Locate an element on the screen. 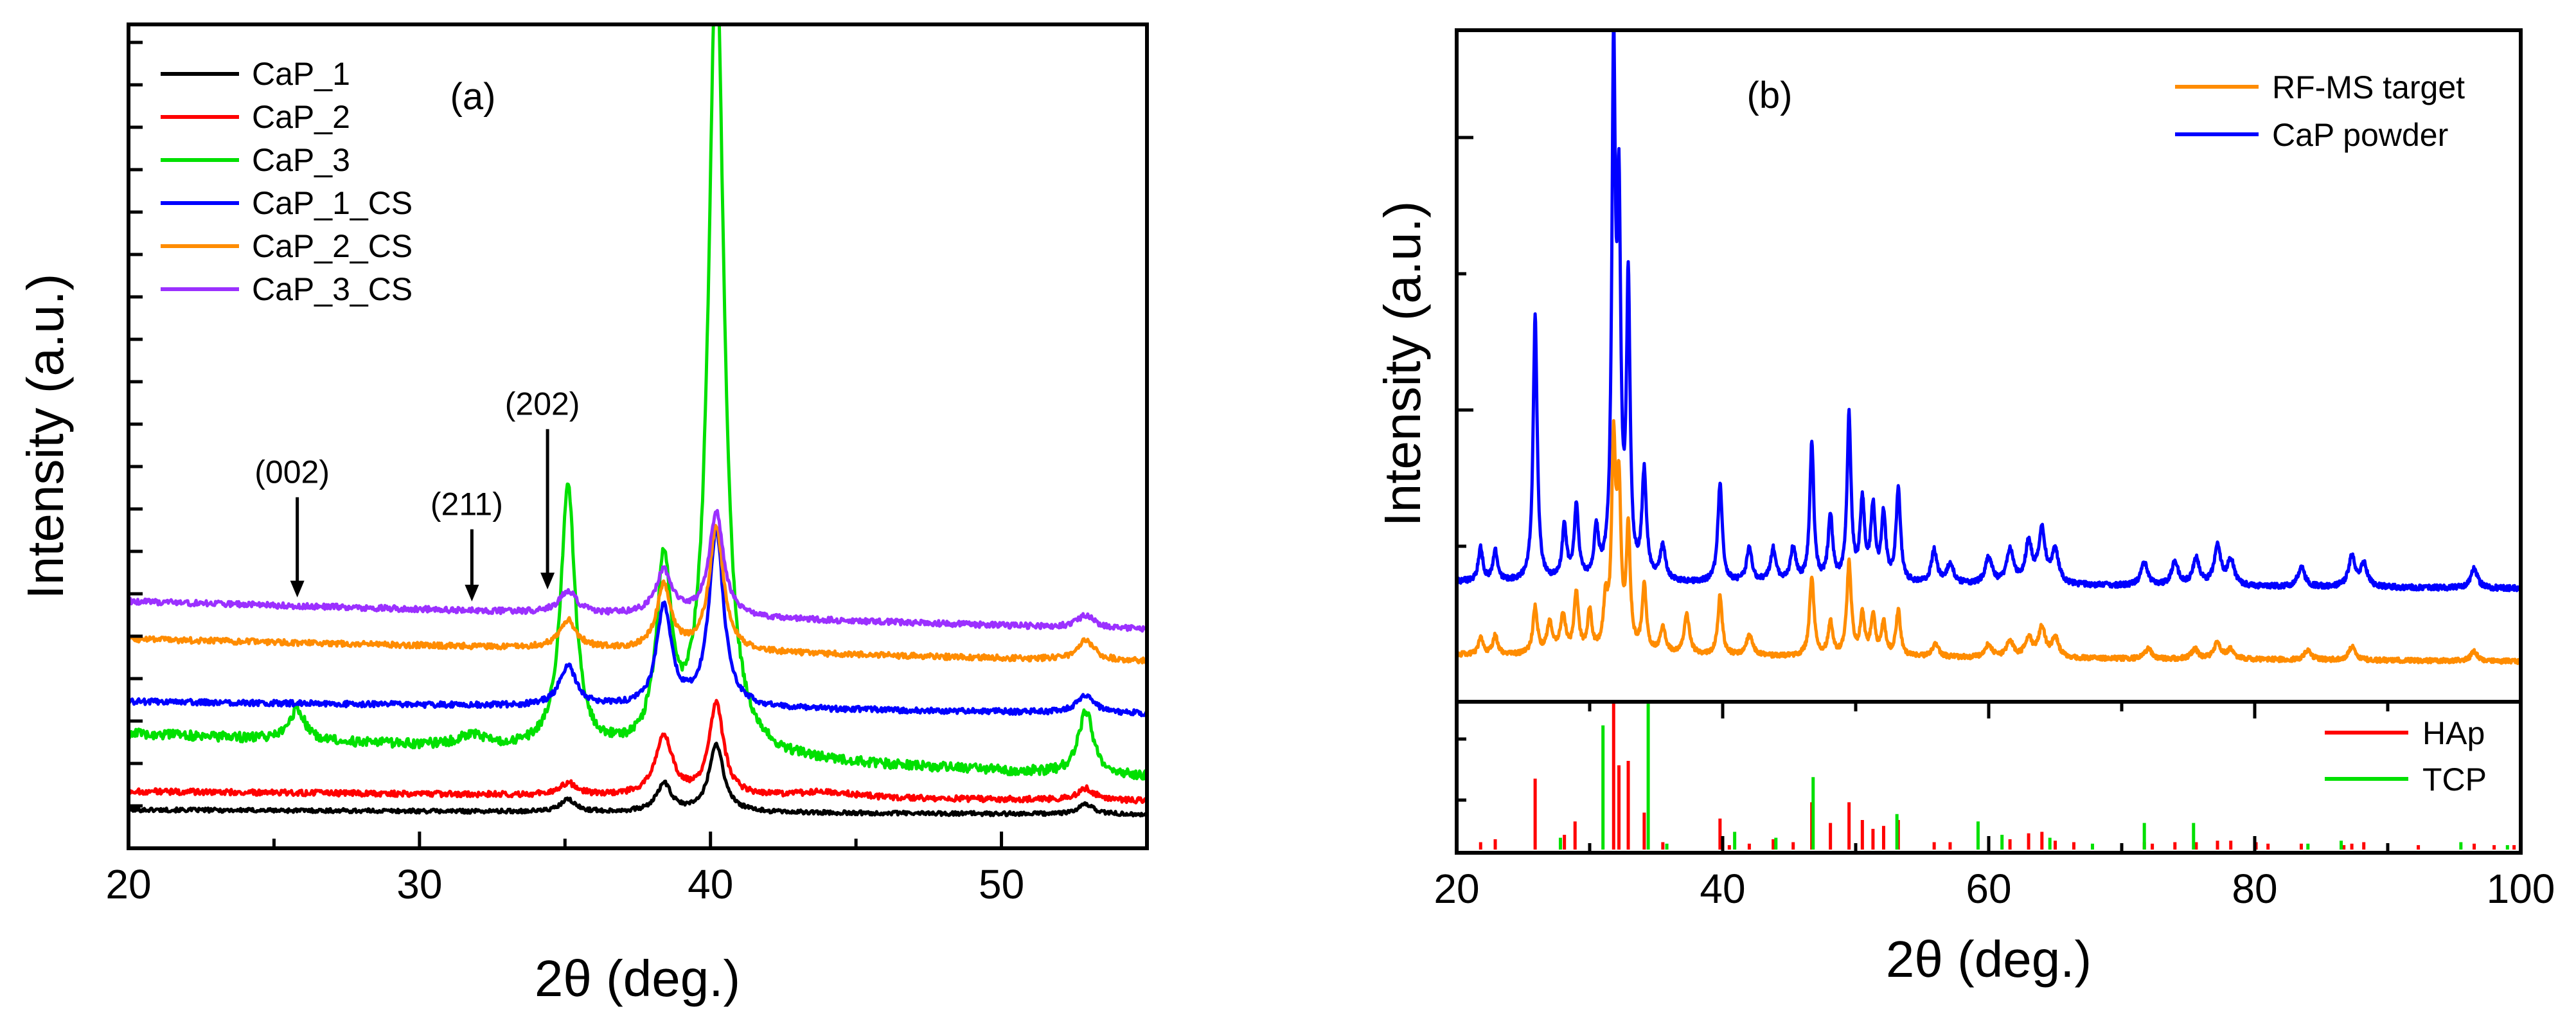 This screenshot has height=1034, width=2576. panel-a-ylabel: Intensity (a.u.) is located at coordinates (46, 437).